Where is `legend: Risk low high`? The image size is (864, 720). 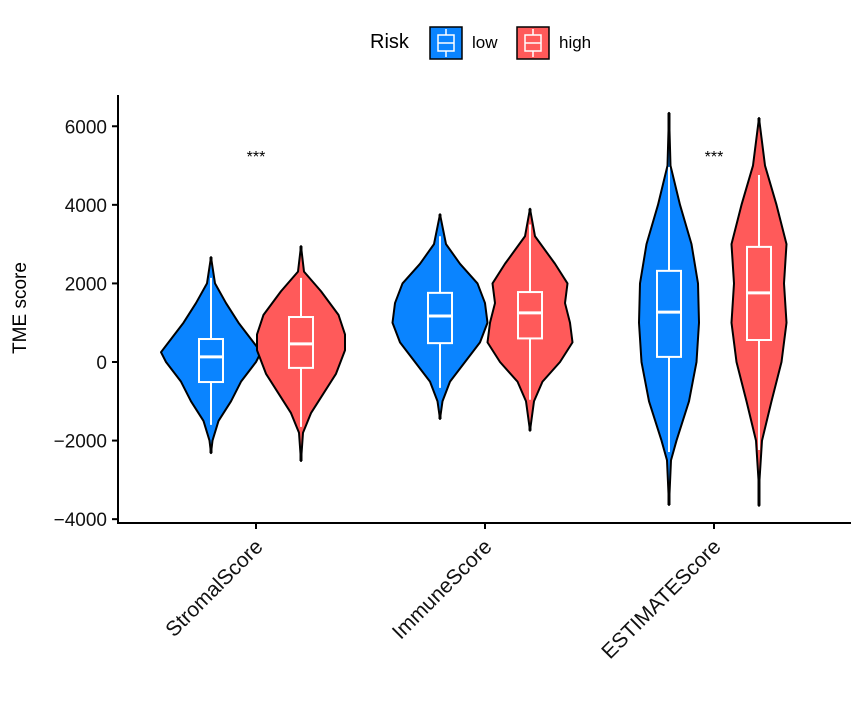
legend: Risk low high is located at coordinates (480, 43).